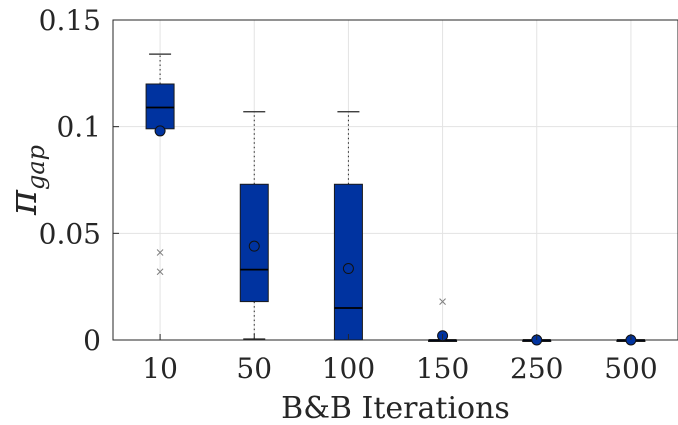  What do you see at coordinates (160, 368) in the screenshot?
I see `x-tick-label: 10` at bounding box center [160, 368].